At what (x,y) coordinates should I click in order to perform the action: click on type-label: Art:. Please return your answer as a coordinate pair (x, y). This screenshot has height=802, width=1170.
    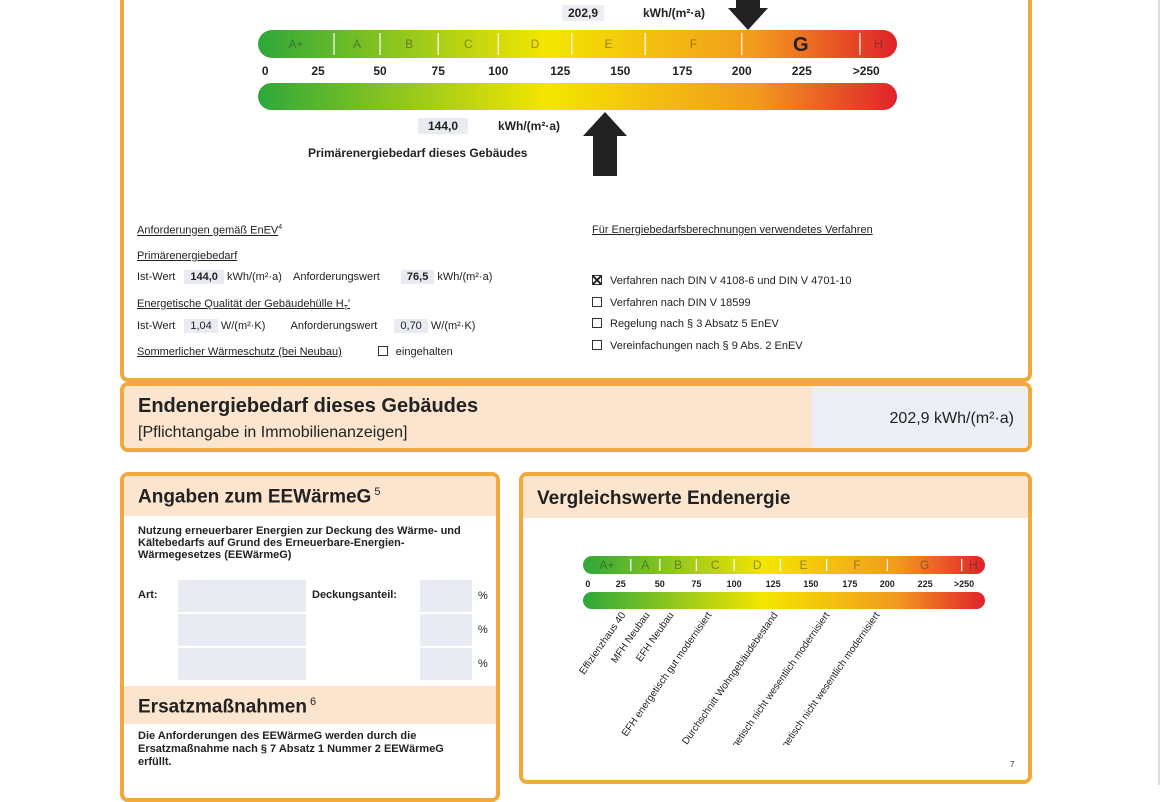
    Looking at the image, I should click on (148, 595).